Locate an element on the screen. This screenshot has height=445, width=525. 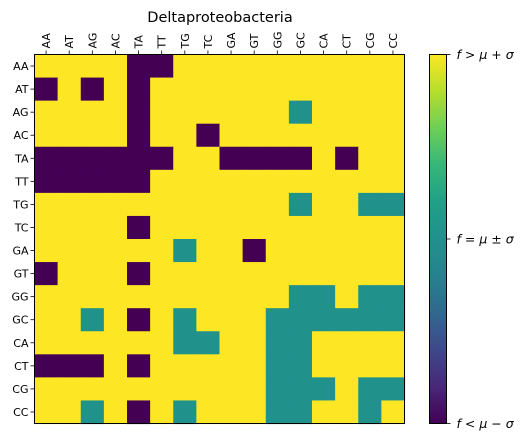
heatmap-cell-AG-AC is located at coordinates (115, 112).